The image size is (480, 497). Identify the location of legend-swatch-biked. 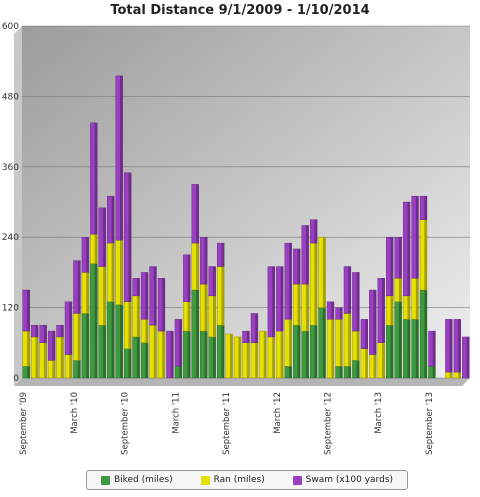
(105, 480).